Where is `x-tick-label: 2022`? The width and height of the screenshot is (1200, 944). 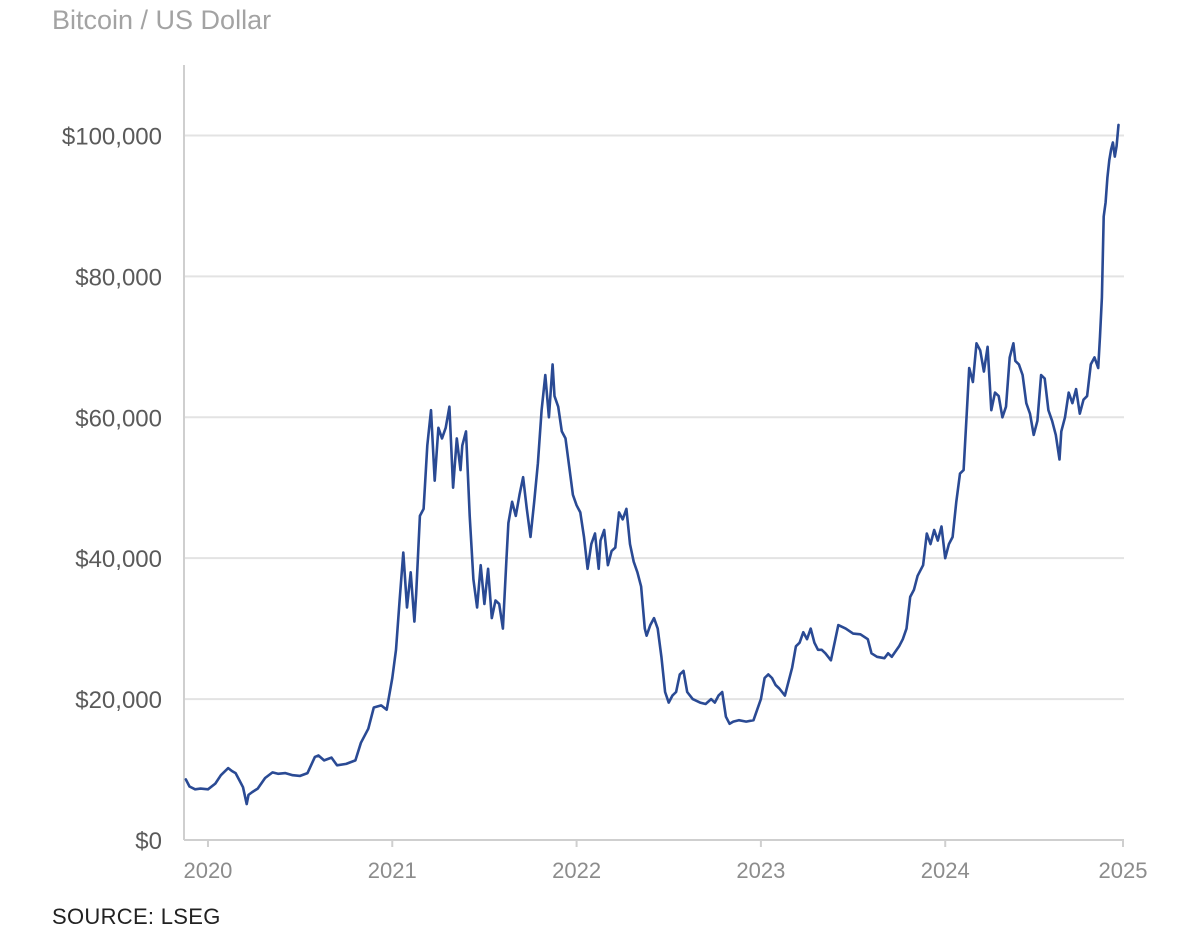
x-tick-label: 2022 is located at coordinates (576, 870).